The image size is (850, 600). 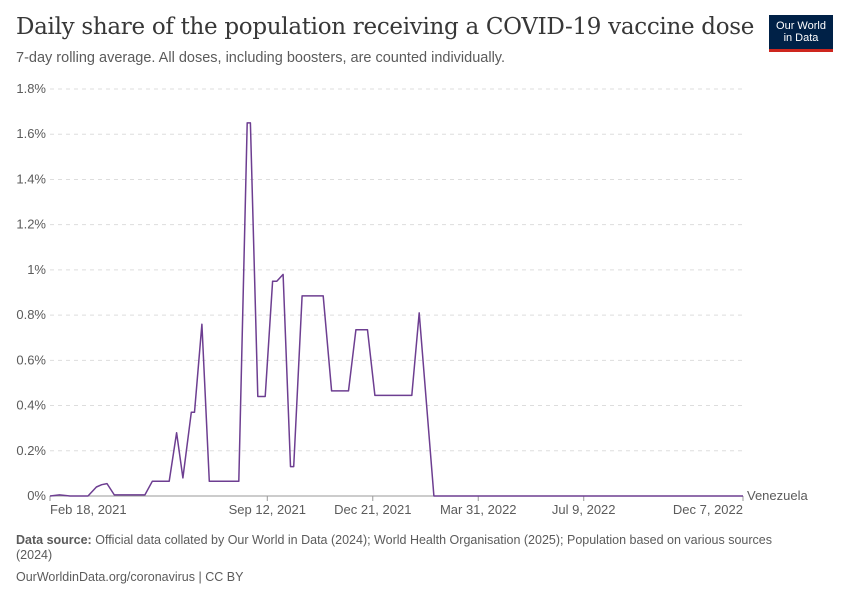 I want to click on logo-line1: Our World, so click(x=801, y=26).